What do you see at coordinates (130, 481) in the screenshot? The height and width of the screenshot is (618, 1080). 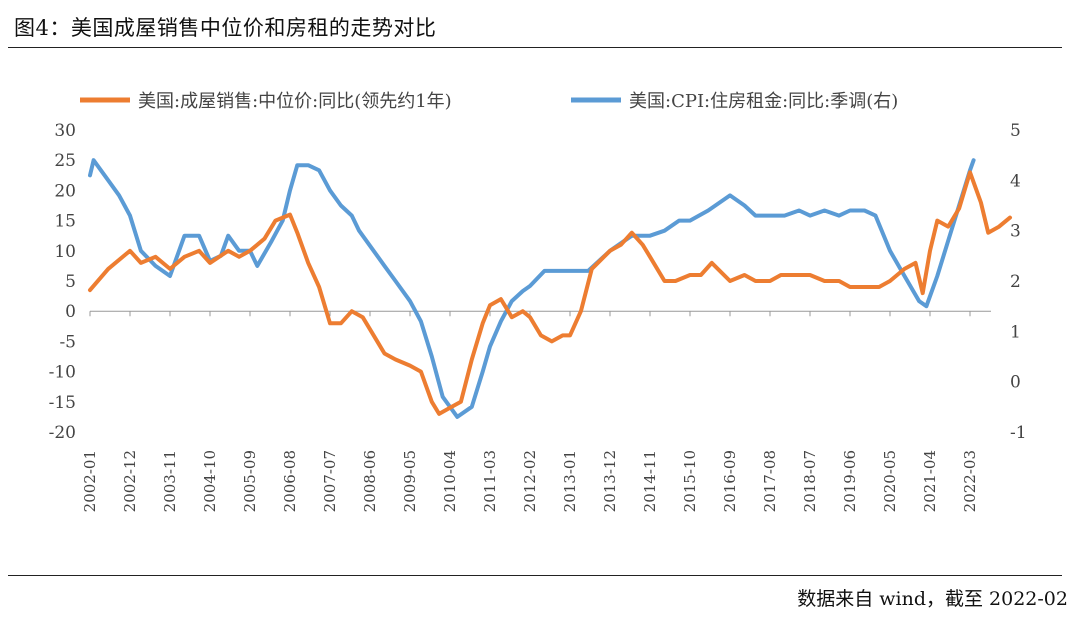 I see `x-tick-label: 2002-12` at bounding box center [130, 481].